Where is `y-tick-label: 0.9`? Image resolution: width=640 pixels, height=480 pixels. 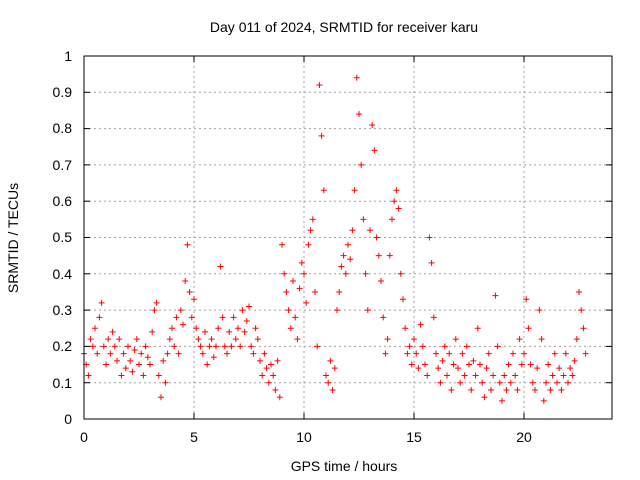 y-tick-label: 0.9 is located at coordinates (63, 92).